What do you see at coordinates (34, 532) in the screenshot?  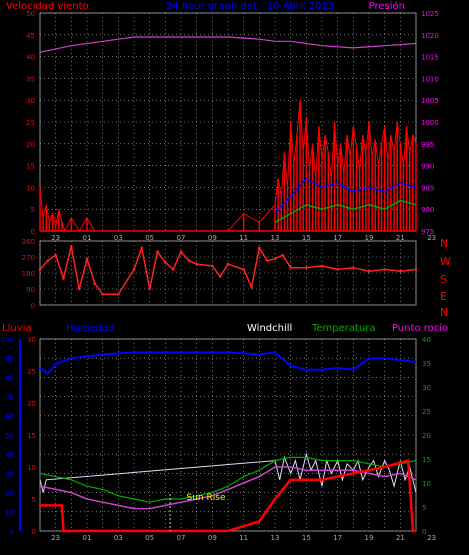 I see `y-tick-label-temp: 0` at bounding box center [34, 532].